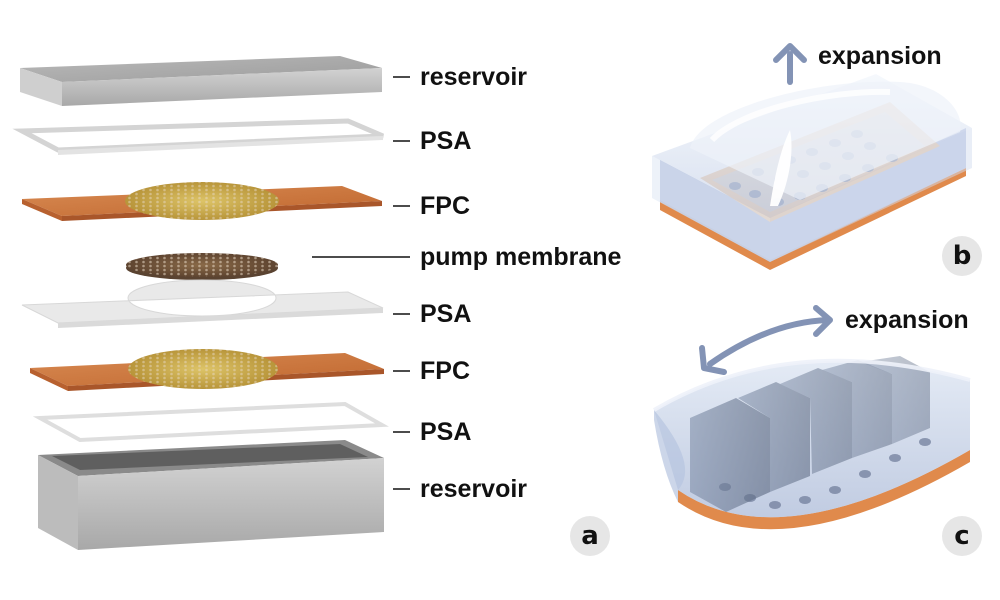  What do you see at coordinates (590, 536) in the screenshot?
I see `badge-a: a` at bounding box center [590, 536].